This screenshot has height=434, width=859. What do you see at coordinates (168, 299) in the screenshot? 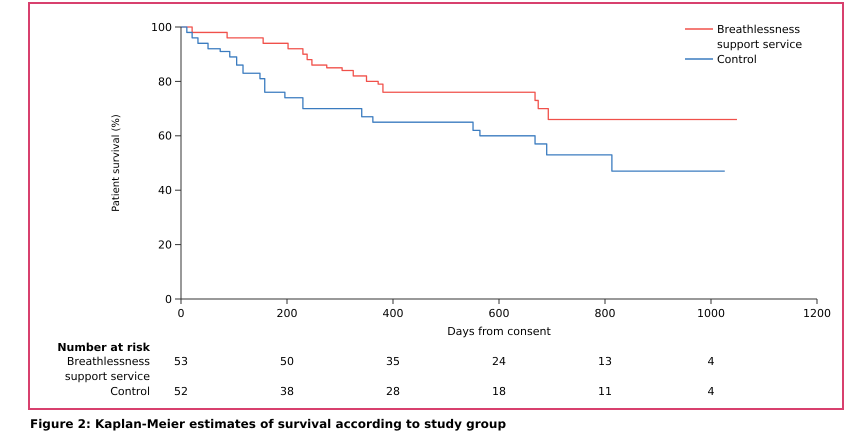
I see `y-tick-label: 0` at bounding box center [168, 299].